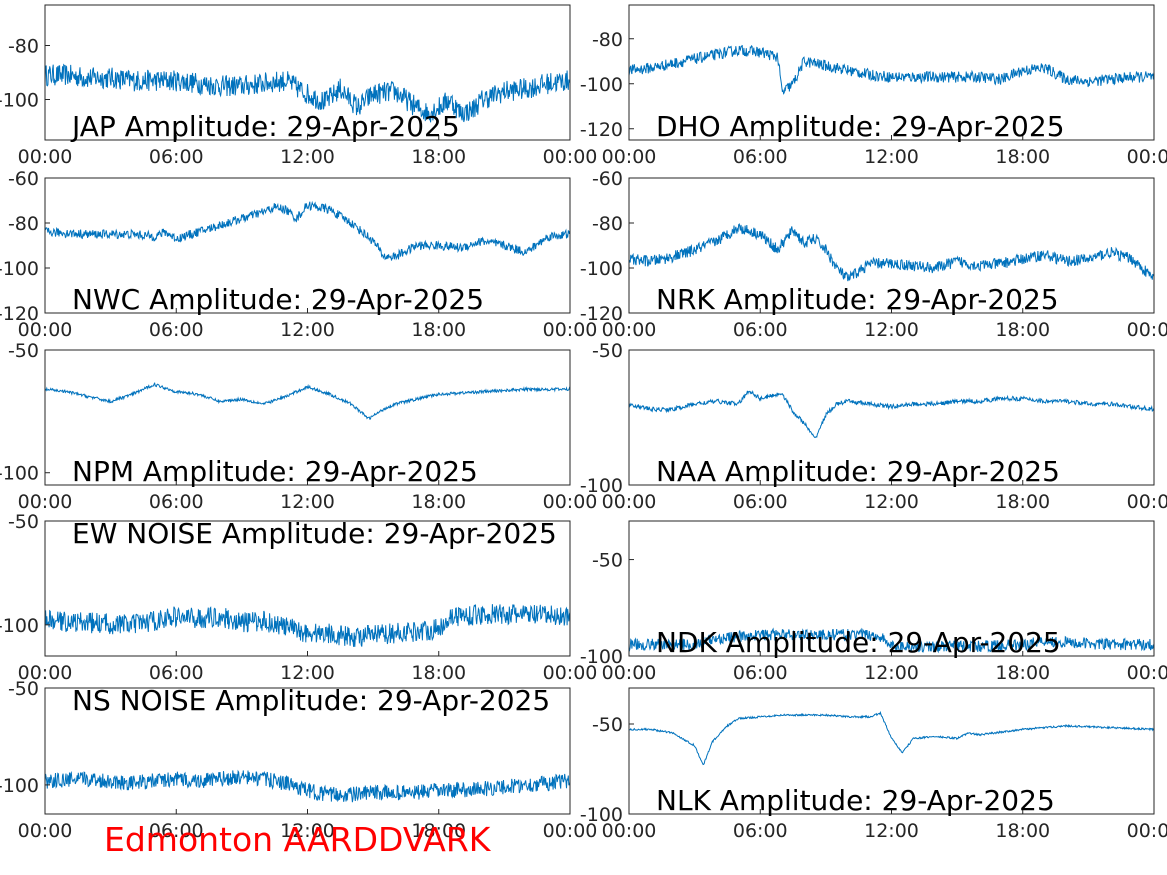  Describe the element at coordinates (278, 299) in the screenshot. I see `panel-title: NWC Amplitude: 29-Apr-2025` at that location.